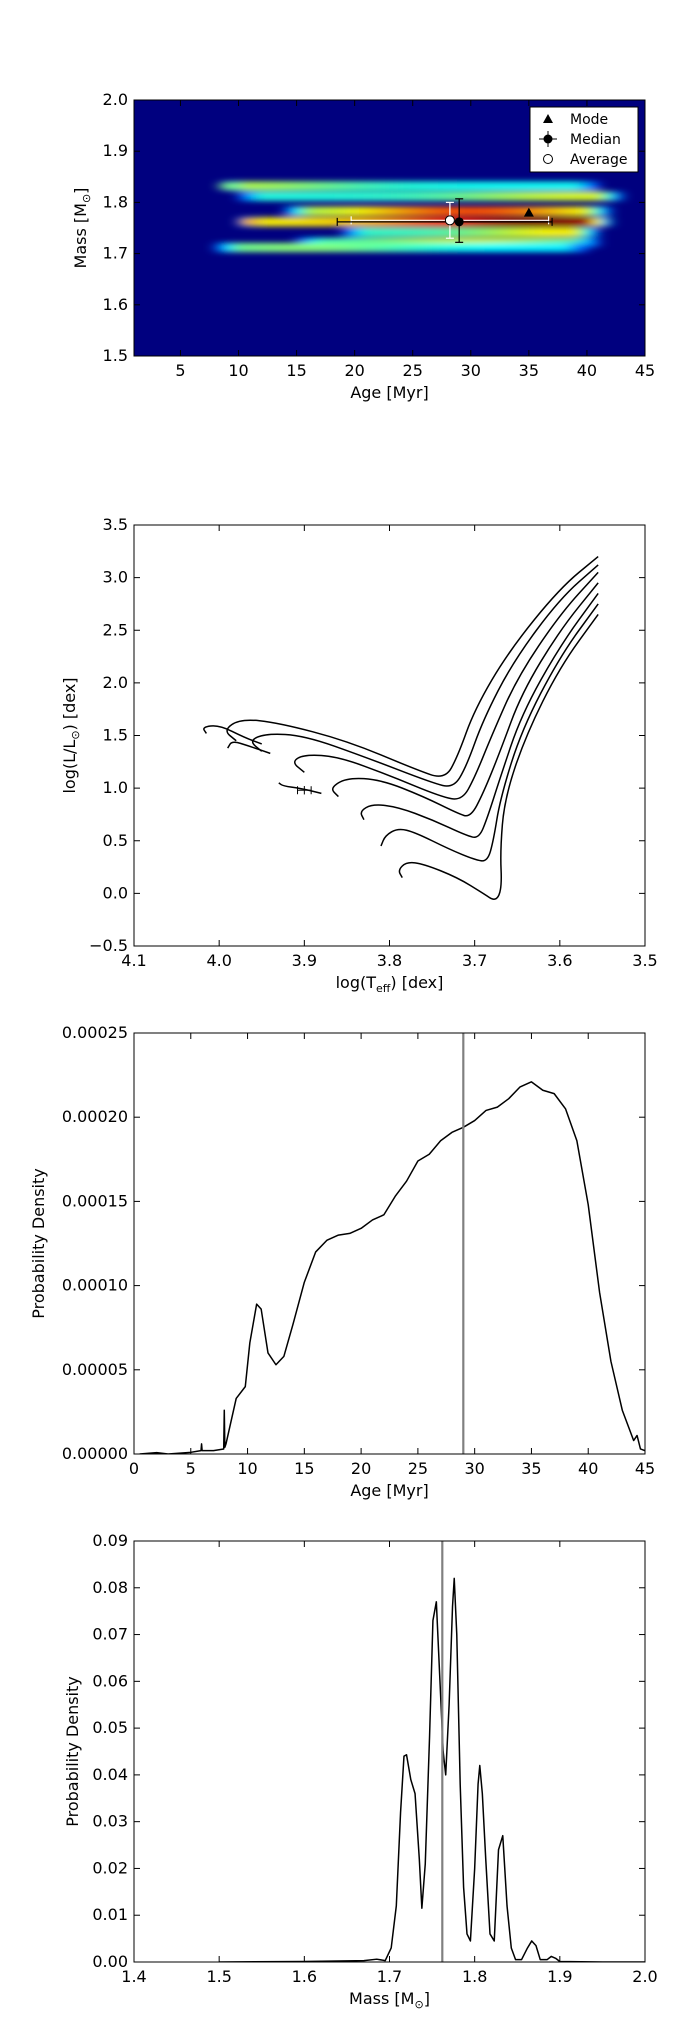 This screenshot has height=2025, width=675. Describe the element at coordinates (115, 355) in the screenshot. I see `y-tick-label: 1.5` at that location.